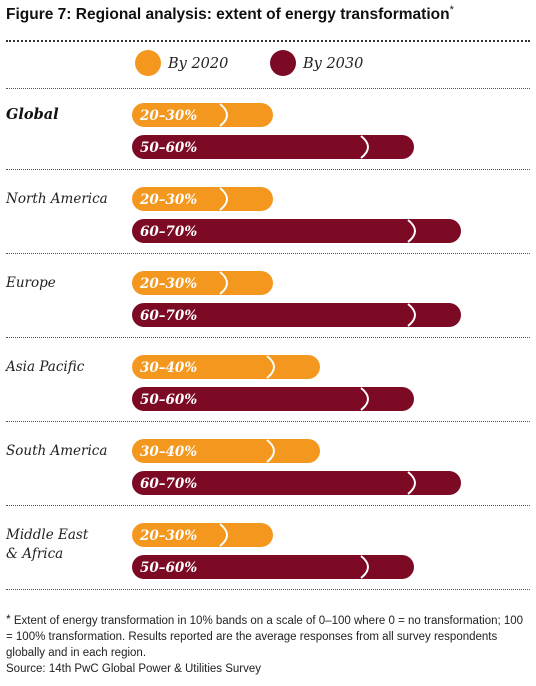 This screenshot has width=536, height=686. What do you see at coordinates (168, 368) in the screenshot?
I see `bar-asia-pacific-by-2020-label: 30–40%` at bounding box center [168, 368].